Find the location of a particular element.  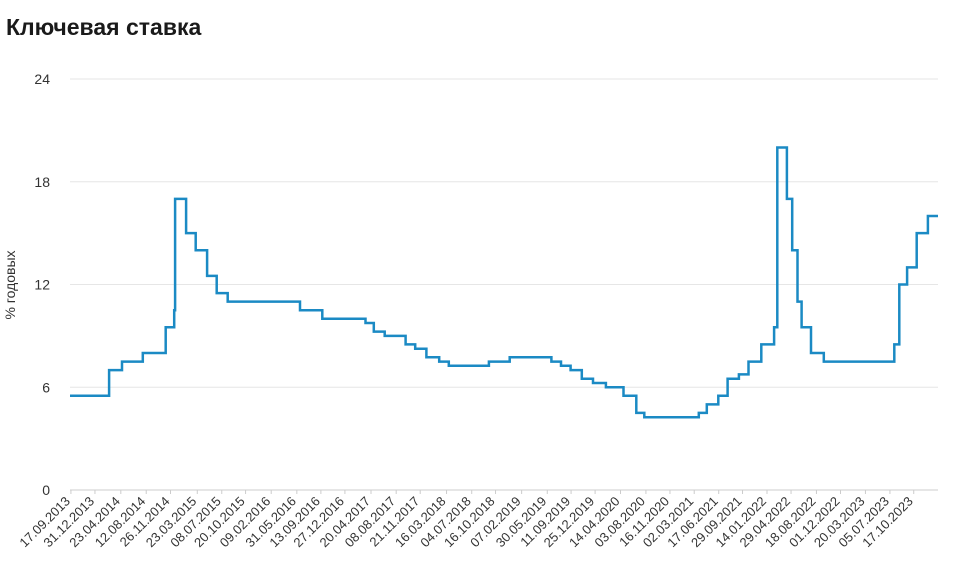

y-tick-label: 0 is located at coordinates (46, 490).